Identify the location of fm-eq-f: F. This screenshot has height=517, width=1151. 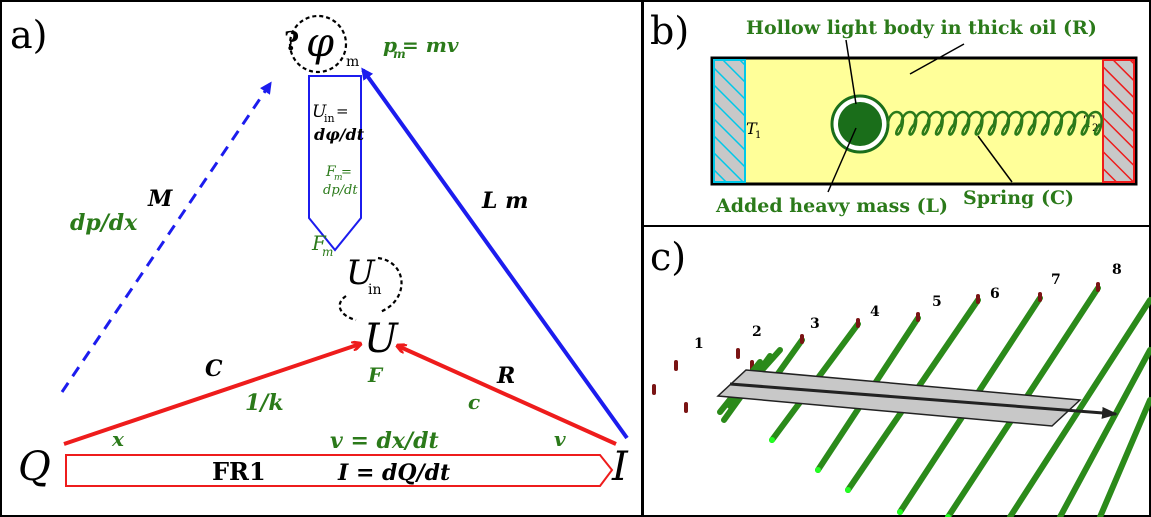
(331, 172).